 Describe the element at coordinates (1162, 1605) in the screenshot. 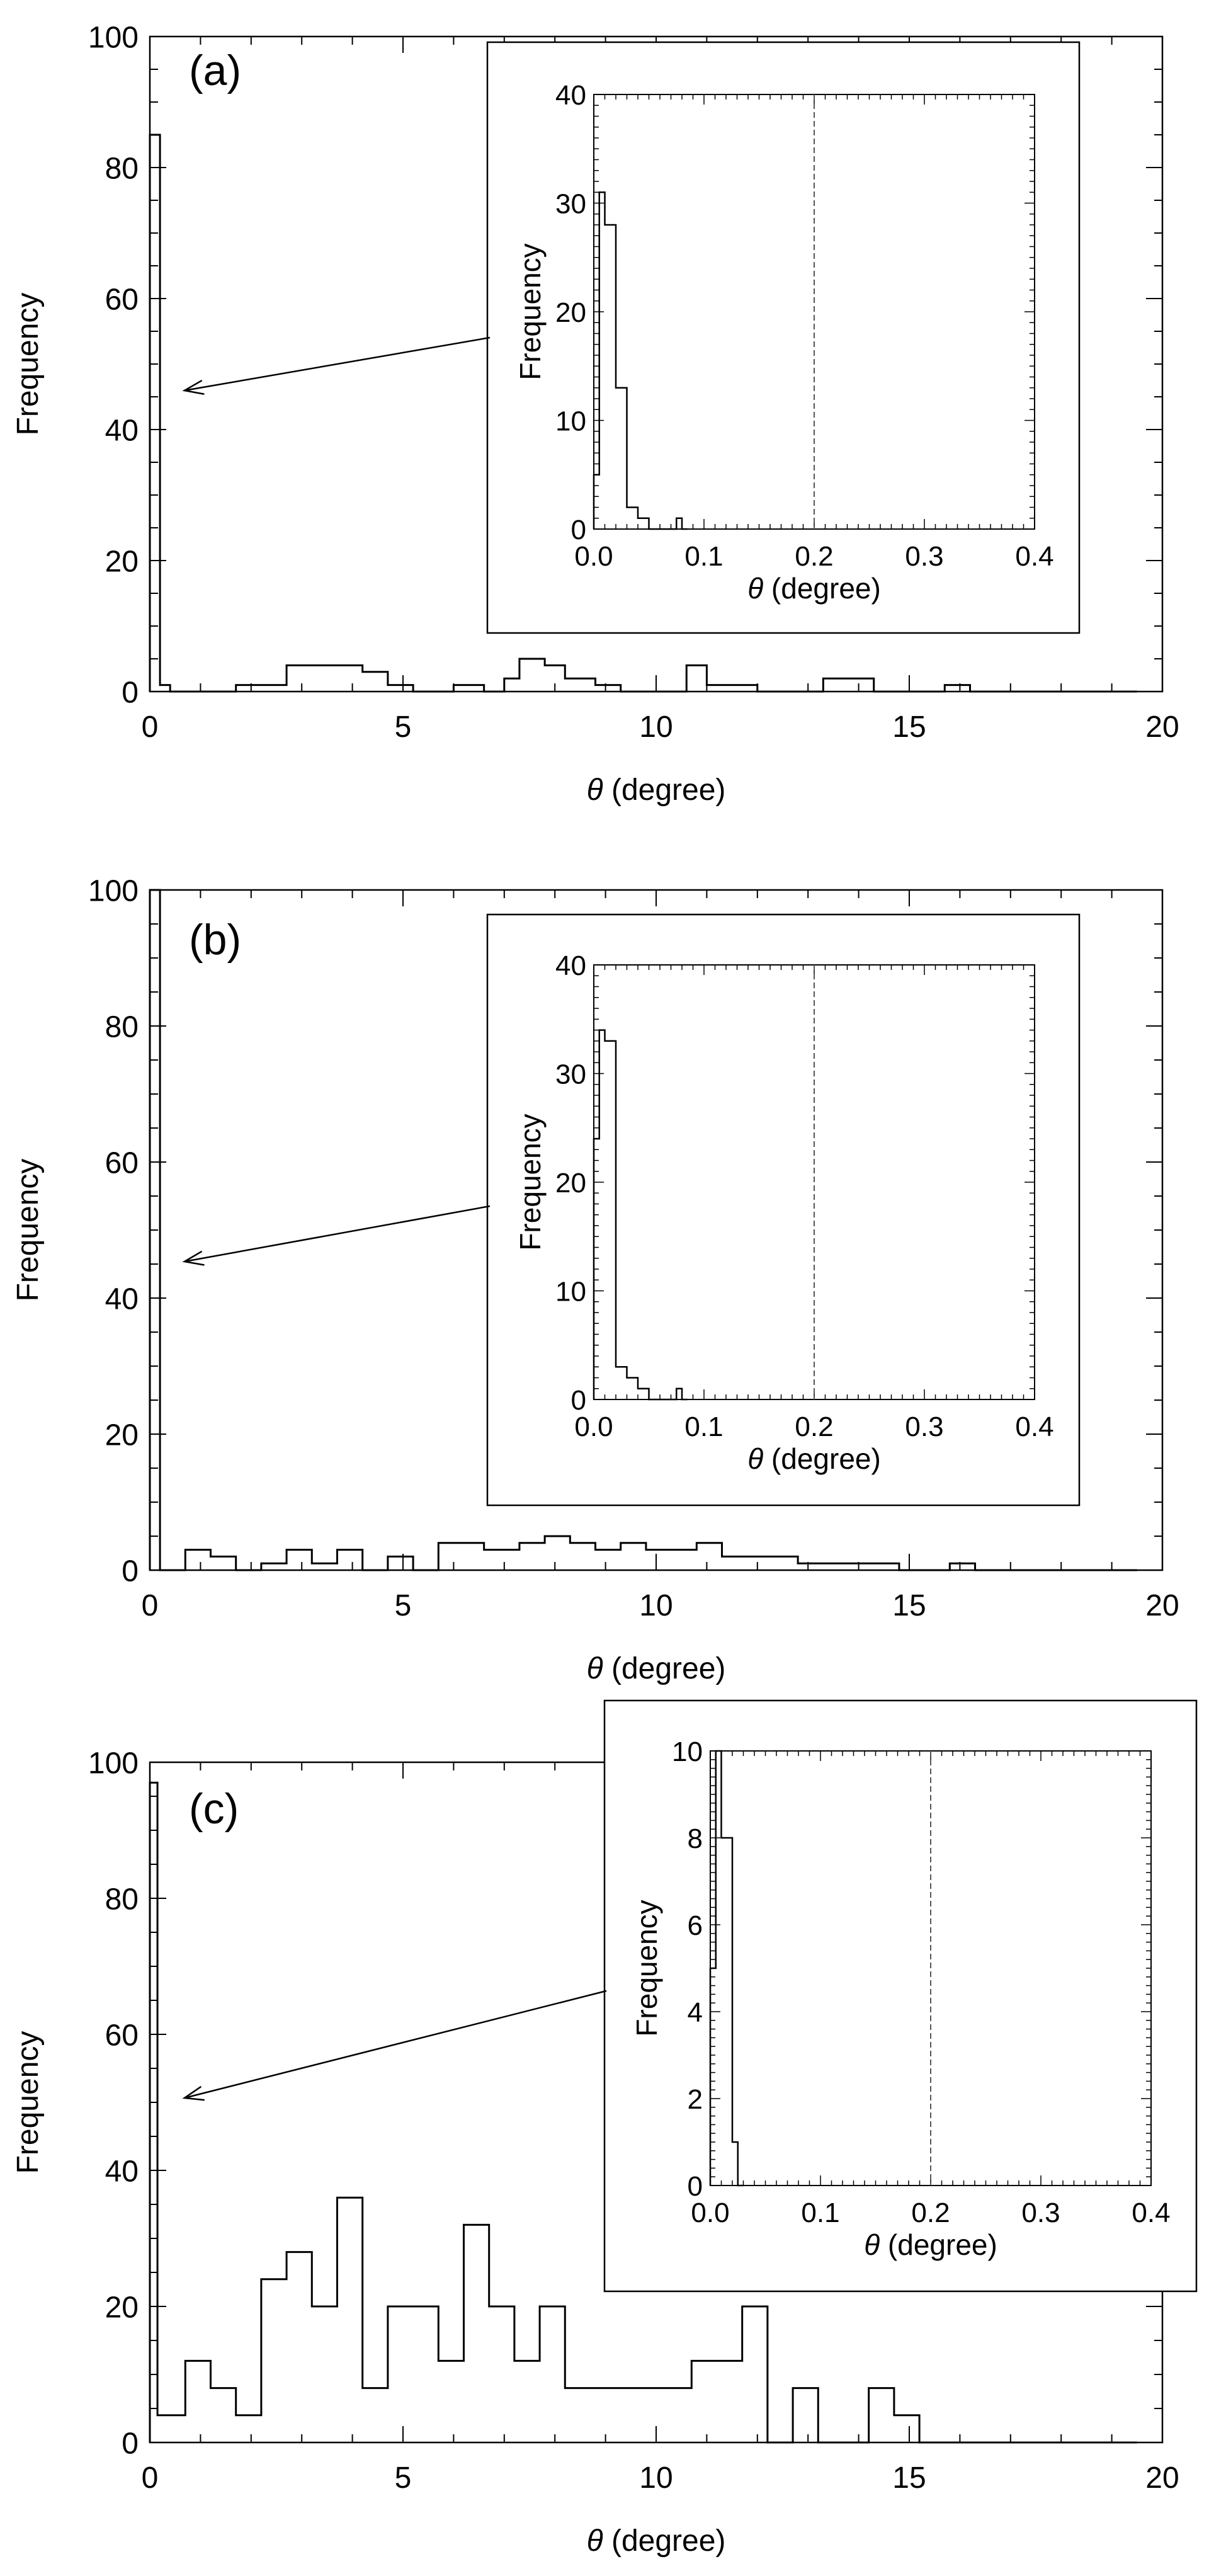

I see `panel-b-x-tick-label: 20` at that location.